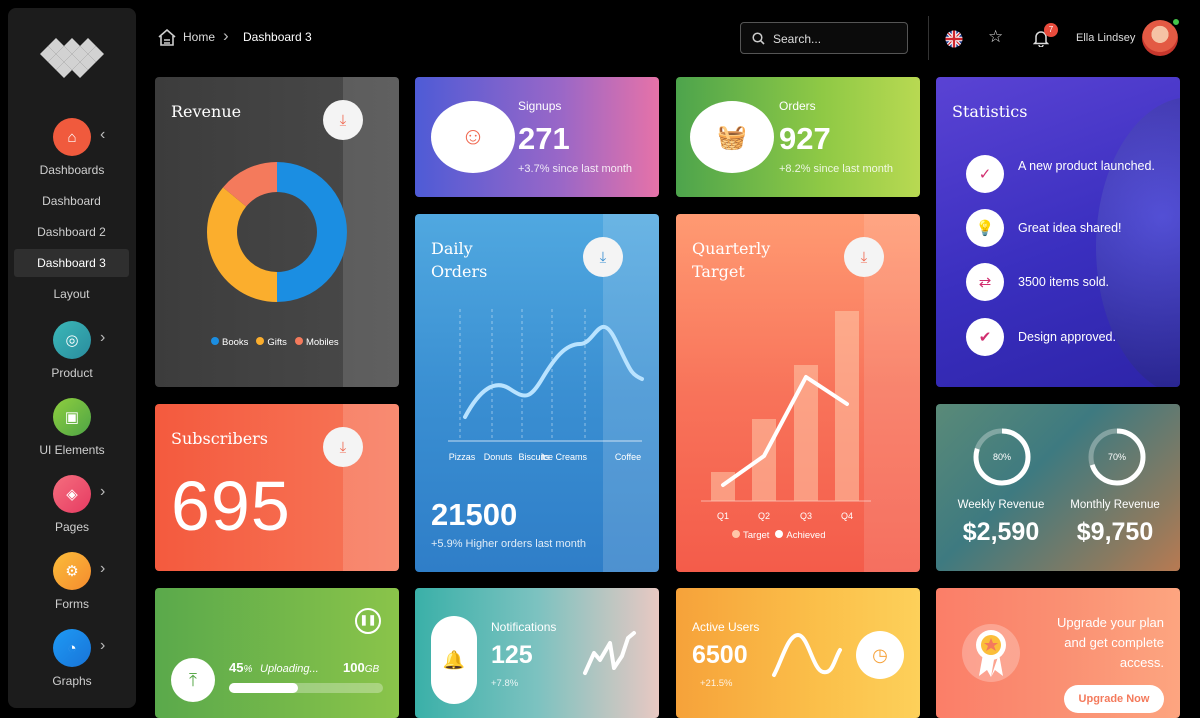 This screenshot has width=1200, height=718. Describe the element at coordinates (1073, 338) in the screenshot. I see `stat-item: ✔ Design approved.` at that location.